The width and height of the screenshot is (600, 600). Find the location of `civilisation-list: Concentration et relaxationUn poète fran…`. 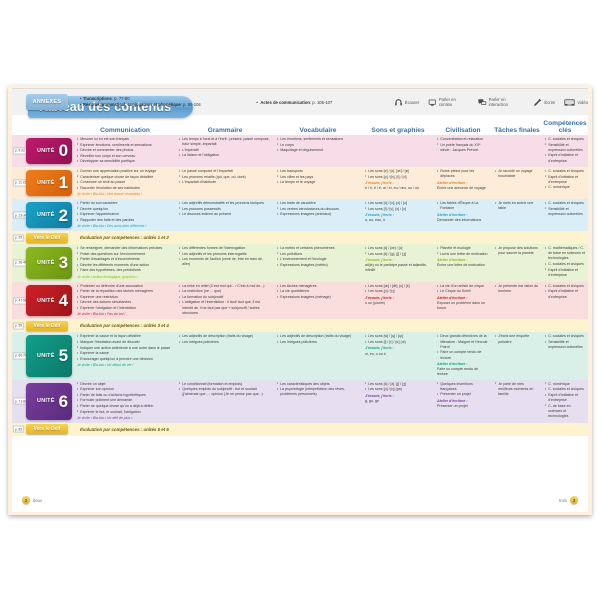

civilisation-list: Concentration et relaxationUn poète fran… is located at coordinates (463, 145).